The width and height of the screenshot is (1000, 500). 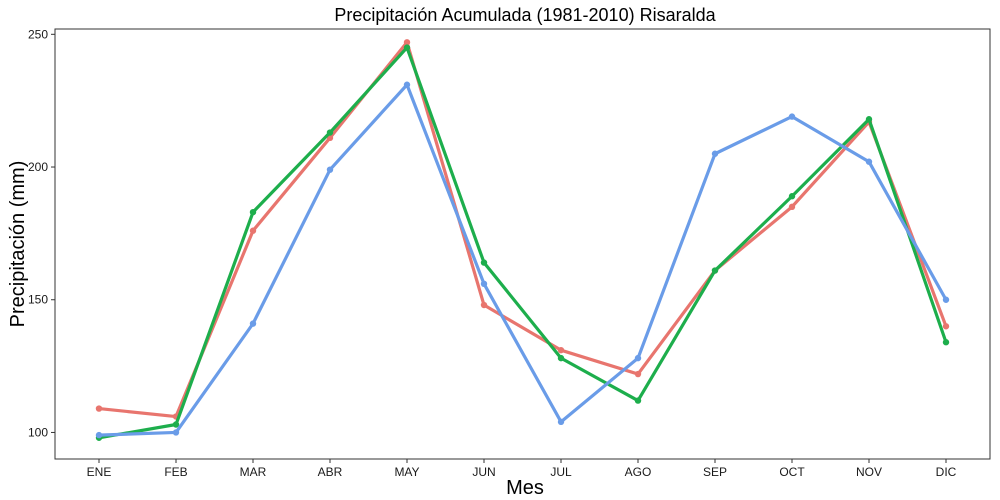 What do you see at coordinates (946, 472) in the screenshot?
I see `x-tick-label: DIC` at bounding box center [946, 472].